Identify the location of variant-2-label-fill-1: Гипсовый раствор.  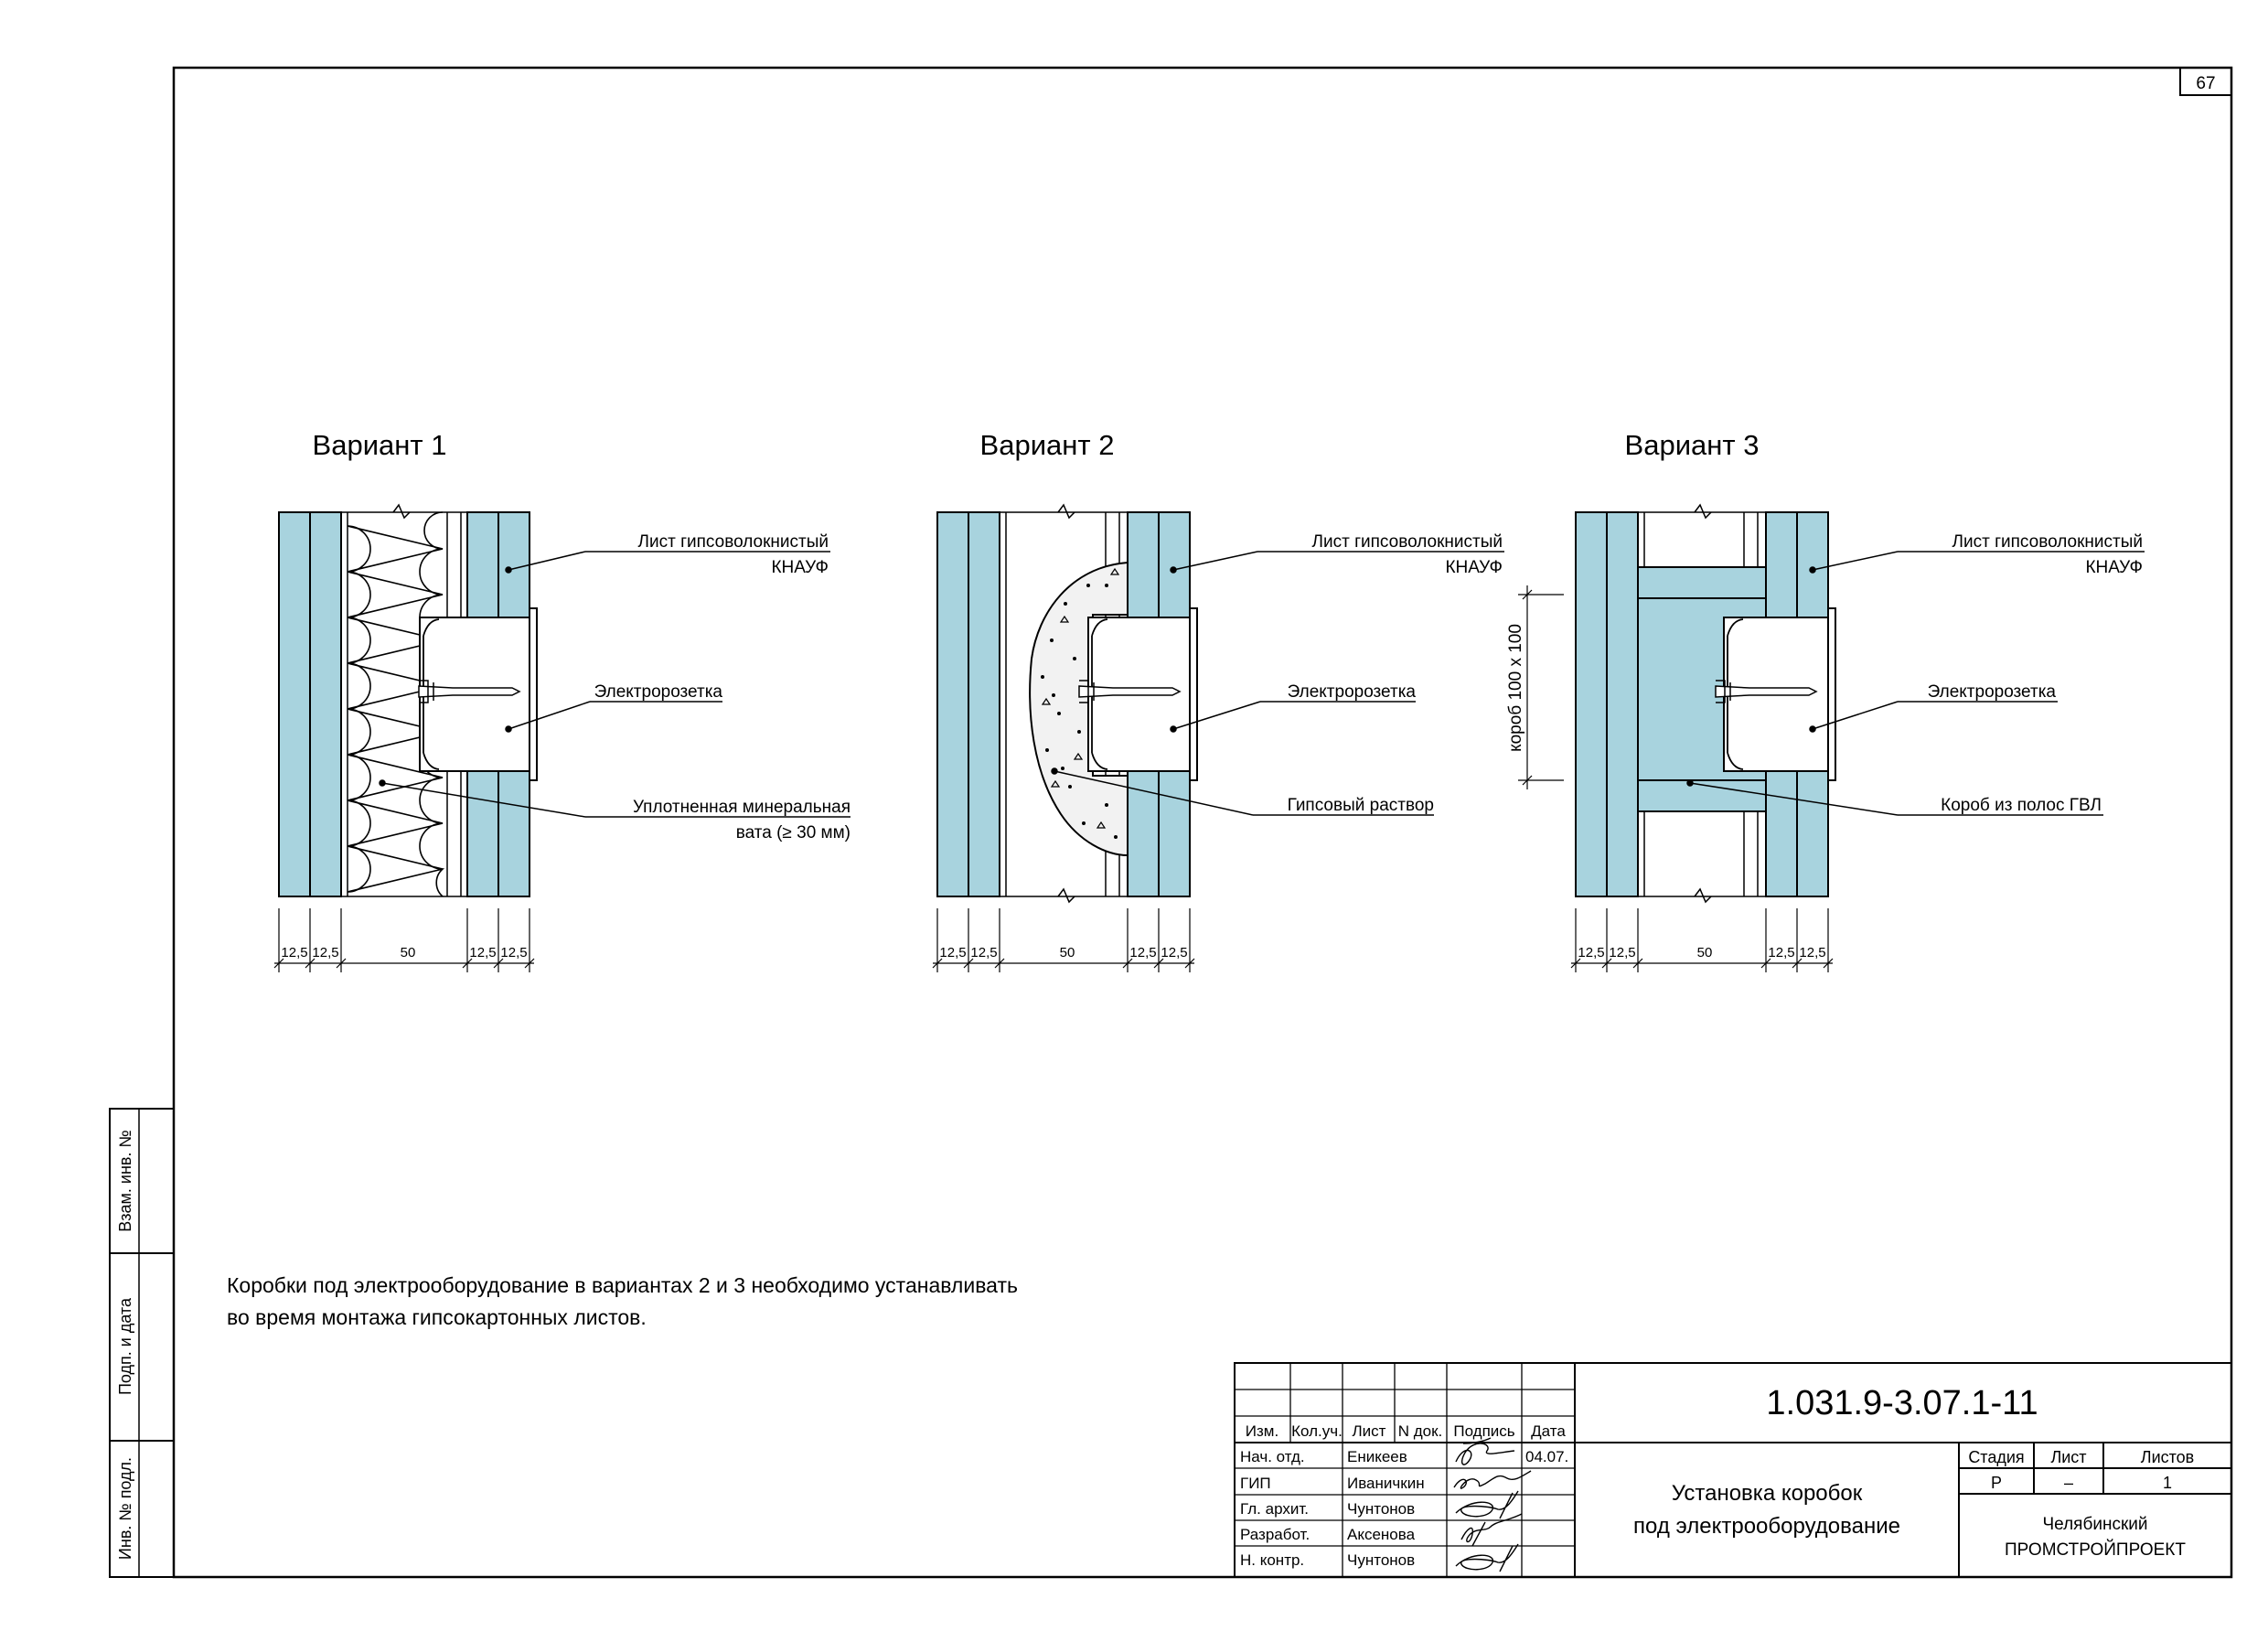
(1361, 805).